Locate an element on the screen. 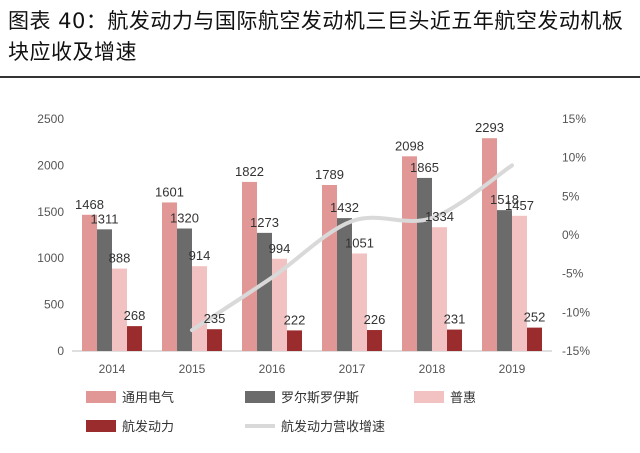 Image resolution: width=640 pixels, height=453 pixels. data-label: 1432 is located at coordinates (344, 207).